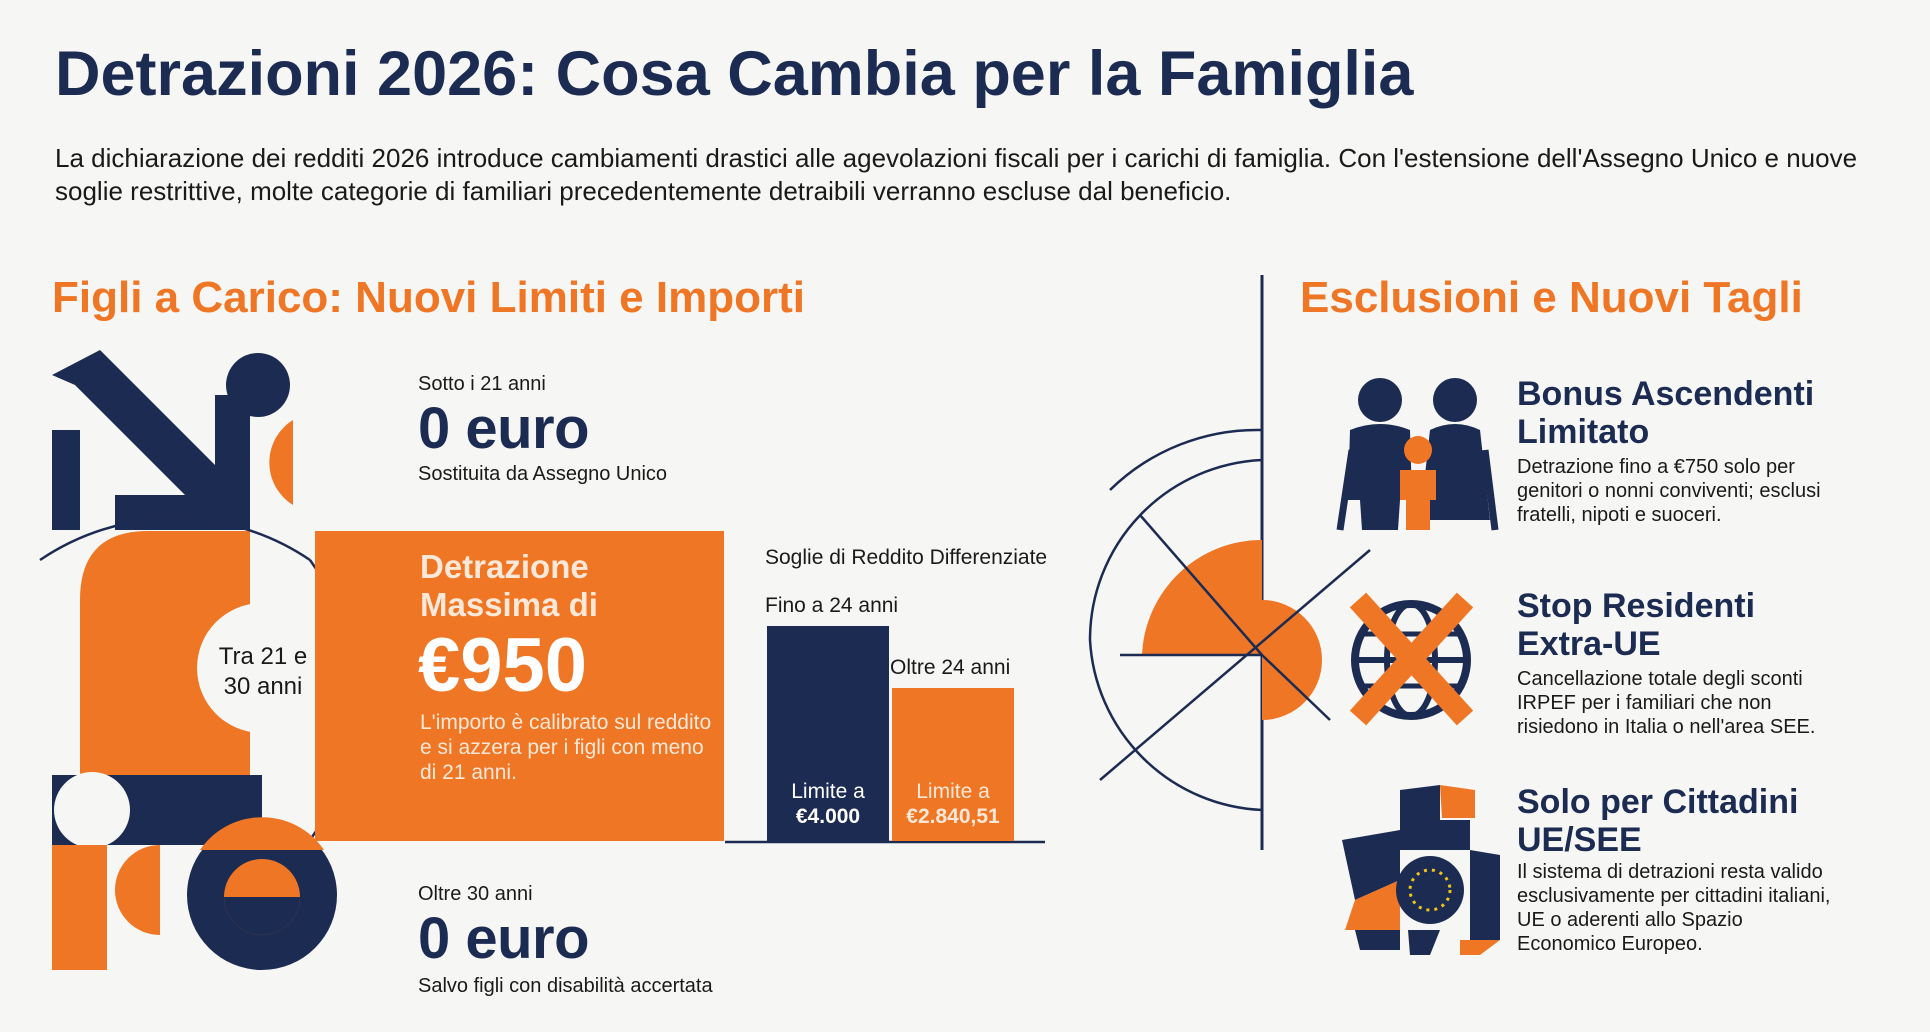  What do you see at coordinates (832, 605) in the screenshot?
I see `threshold-bar-label-1: Fino a 24 anni` at bounding box center [832, 605].